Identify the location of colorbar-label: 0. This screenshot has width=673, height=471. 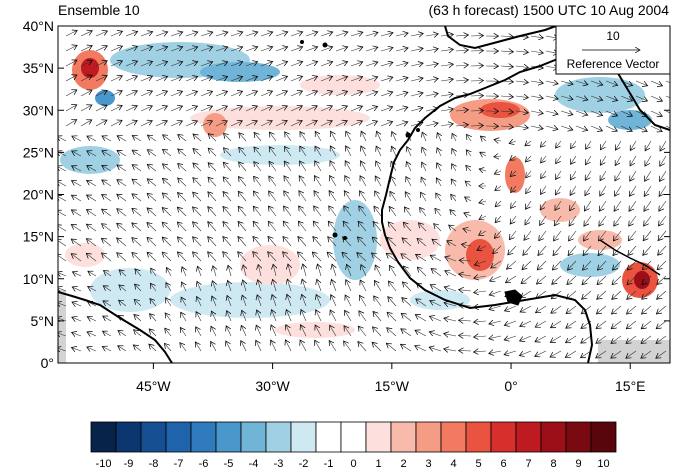
(353, 464).